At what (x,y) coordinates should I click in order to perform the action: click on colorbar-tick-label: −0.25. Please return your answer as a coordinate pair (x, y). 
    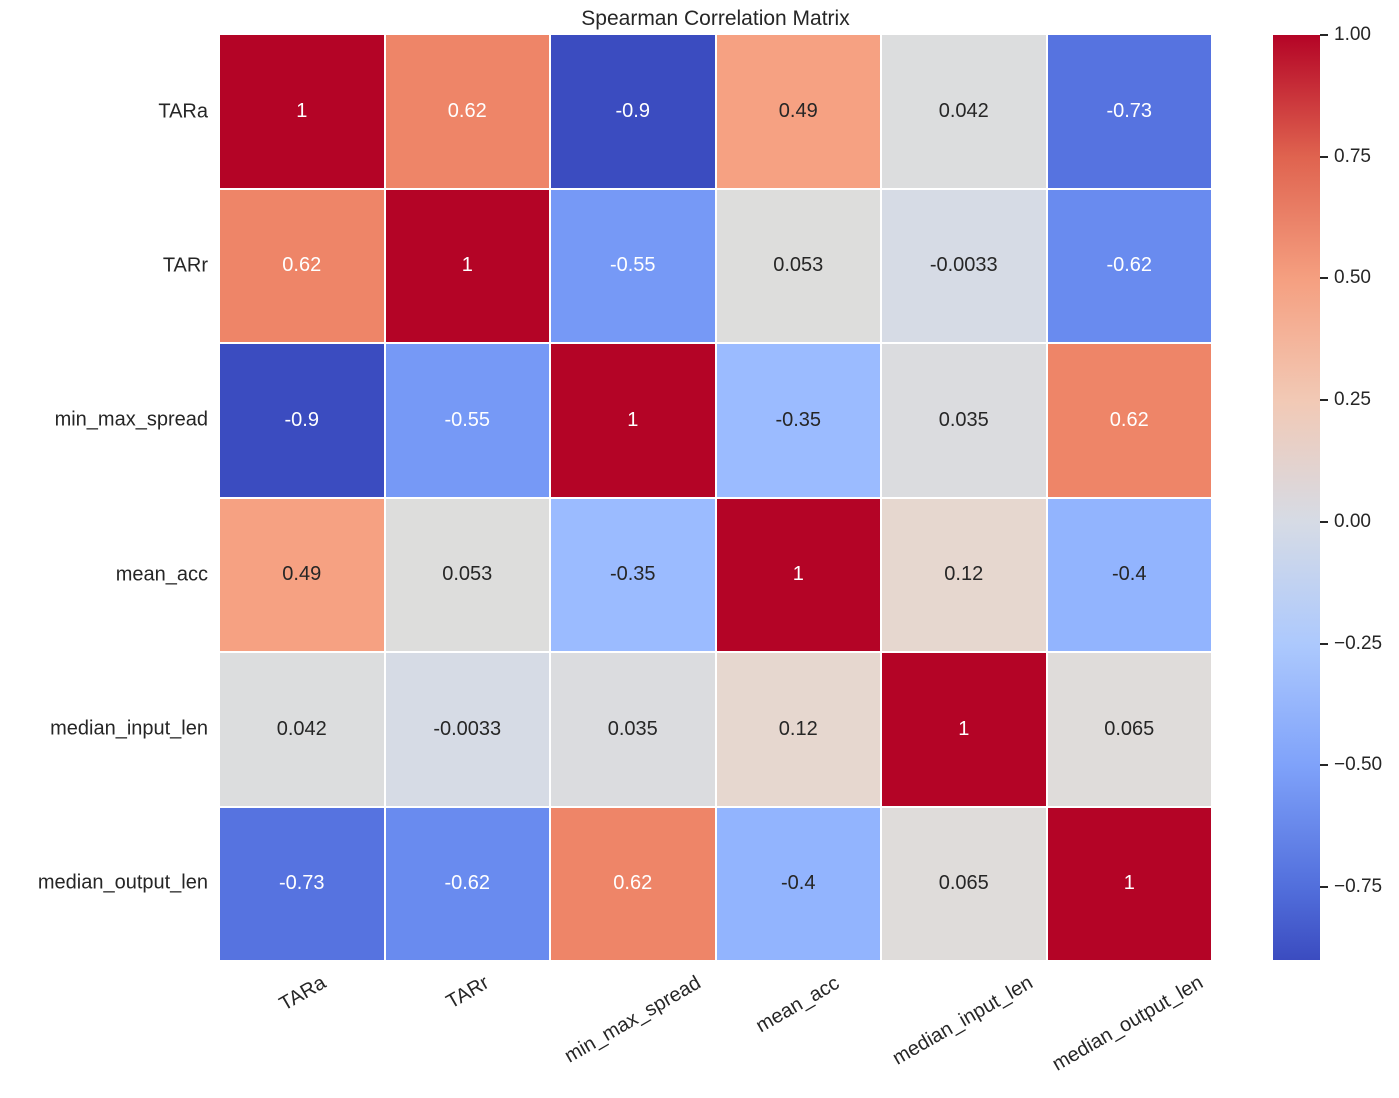
    Looking at the image, I should click on (1358, 643).